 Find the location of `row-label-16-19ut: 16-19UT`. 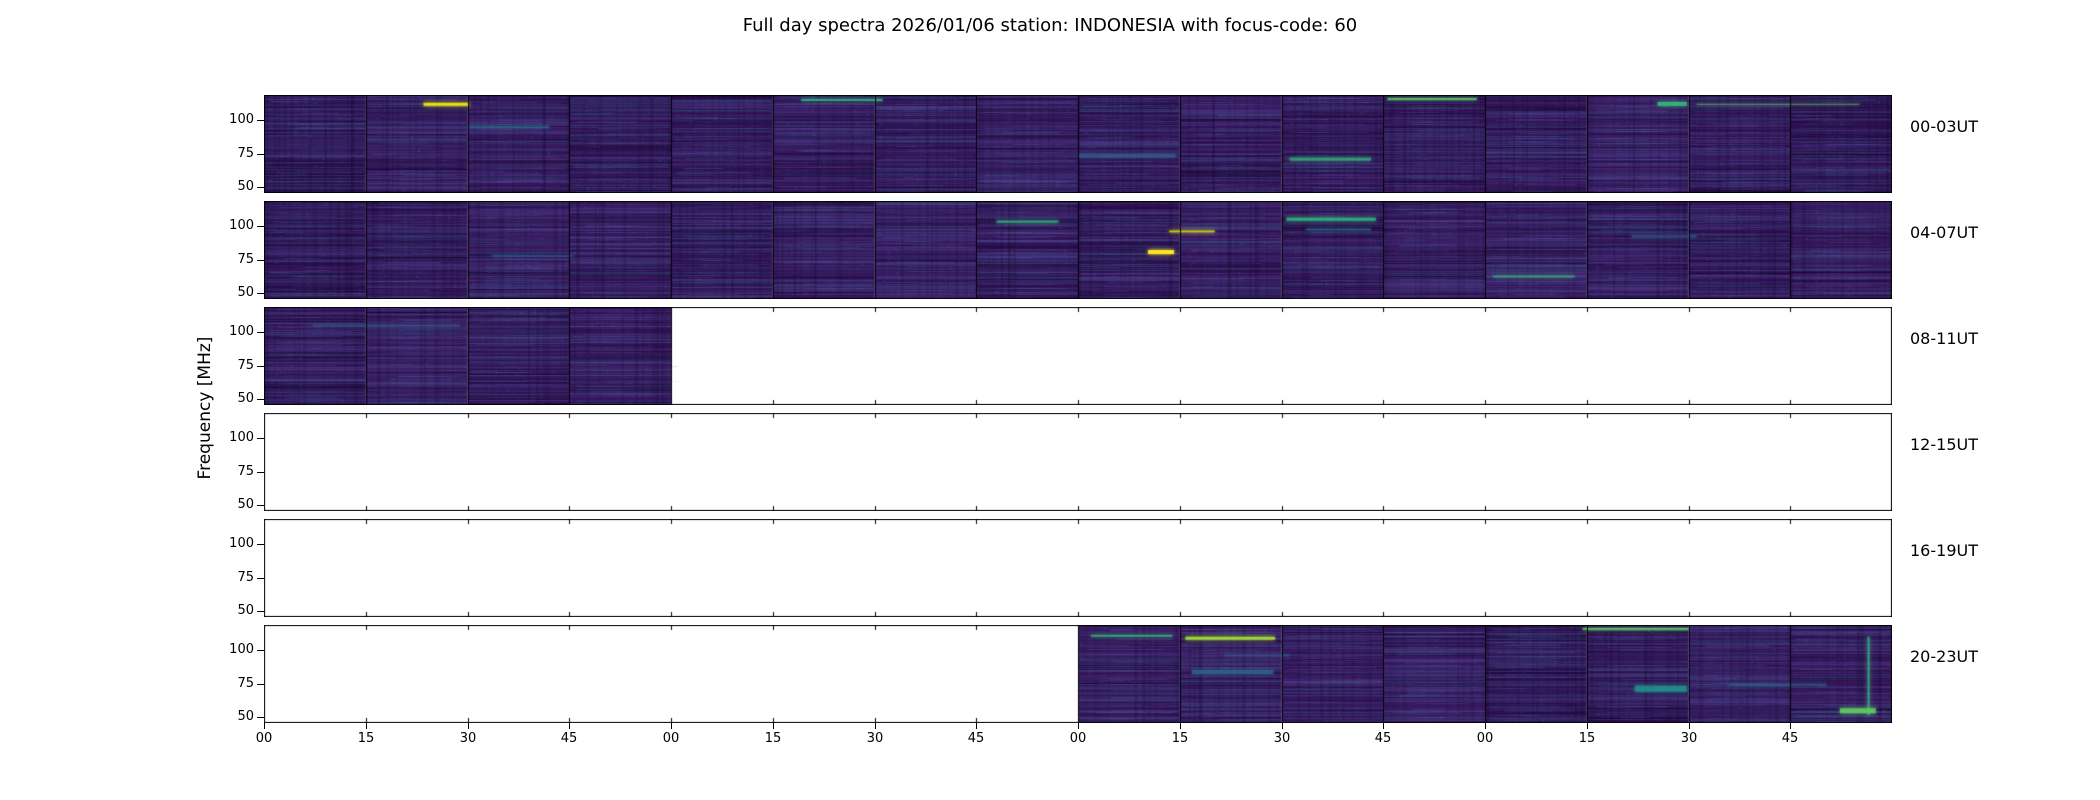

row-label-16-19ut: 16-19UT is located at coordinates (1944, 550).